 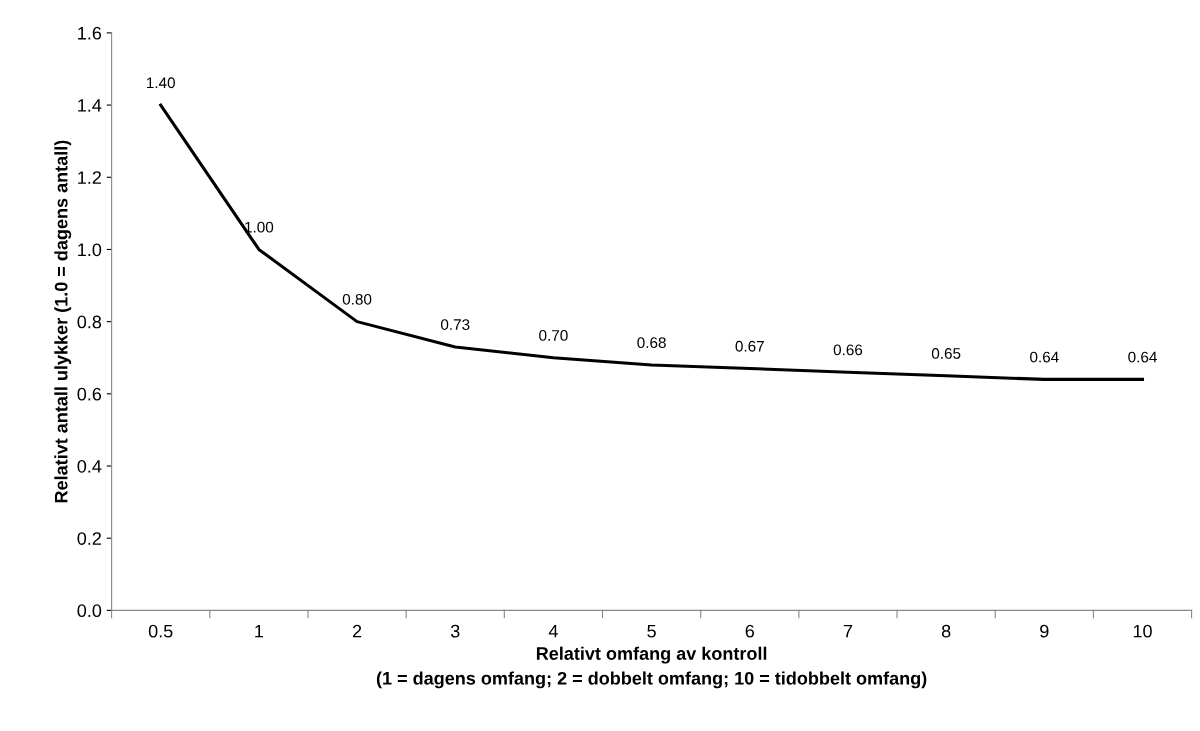 I want to click on x-tick-label: 5, so click(x=651, y=631).